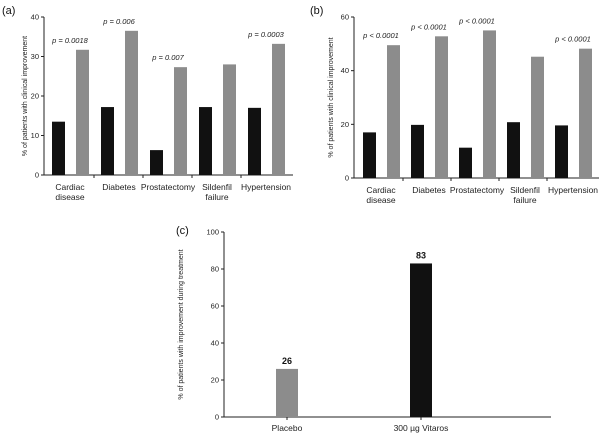 The width and height of the screenshot is (600, 435). Describe the element at coordinates (215, 269) in the screenshot. I see `y-tick-label: 80` at that location.